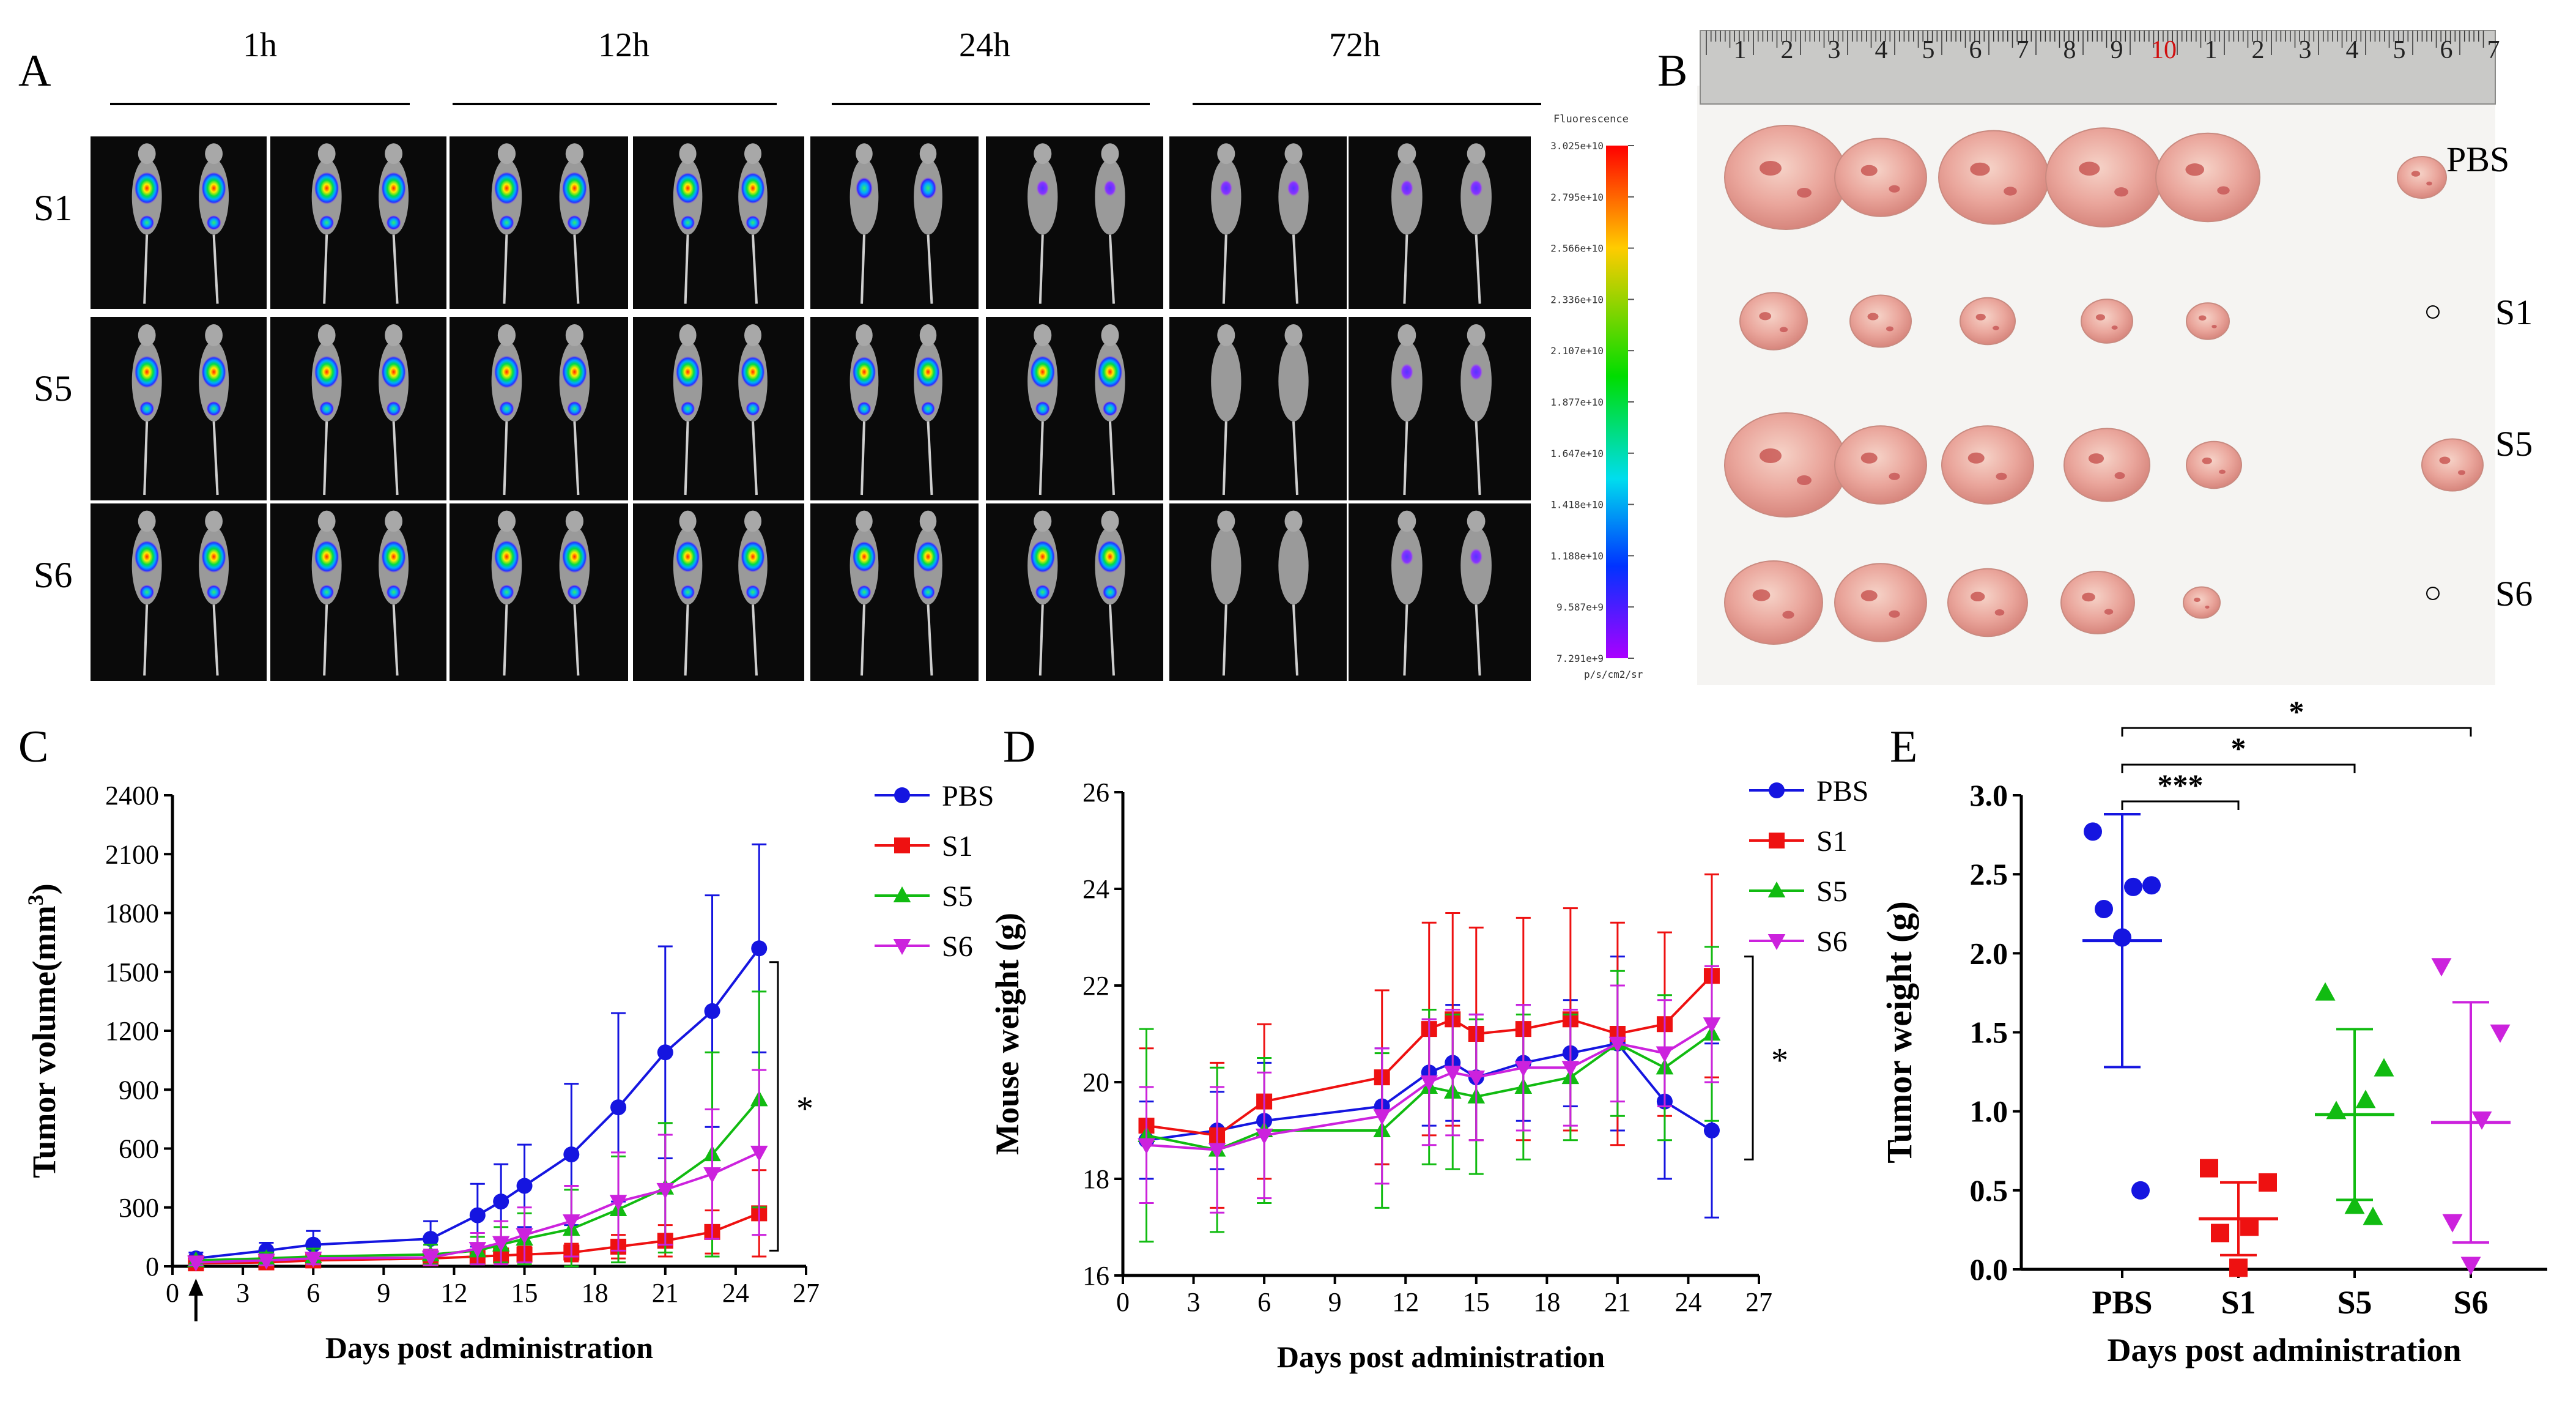  Describe the element at coordinates (2238, 768) in the screenshot. I see `comparison-bracket` at that location.